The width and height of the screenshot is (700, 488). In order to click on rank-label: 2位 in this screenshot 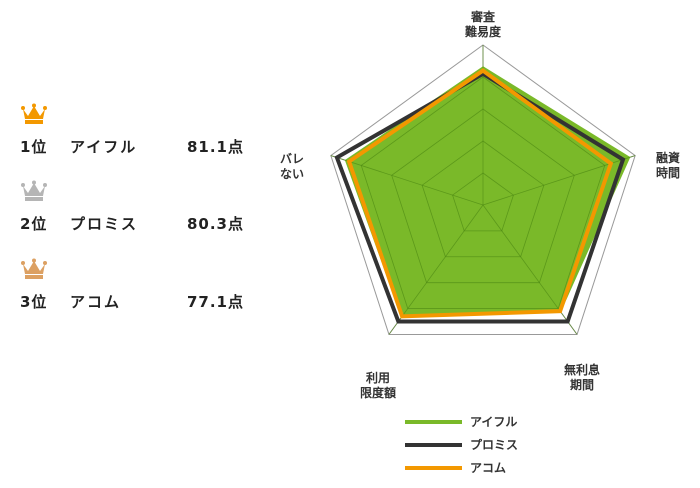, I will do `click(34, 224)`.